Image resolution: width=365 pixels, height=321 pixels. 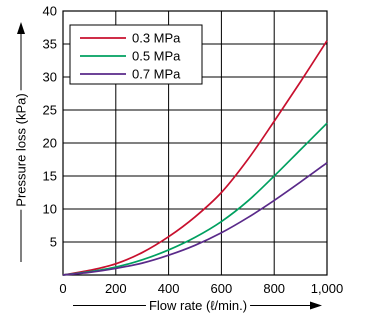 What do you see at coordinates (50, 44) in the screenshot?
I see `y-tick-label: 35` at bounding box center [50, 44].